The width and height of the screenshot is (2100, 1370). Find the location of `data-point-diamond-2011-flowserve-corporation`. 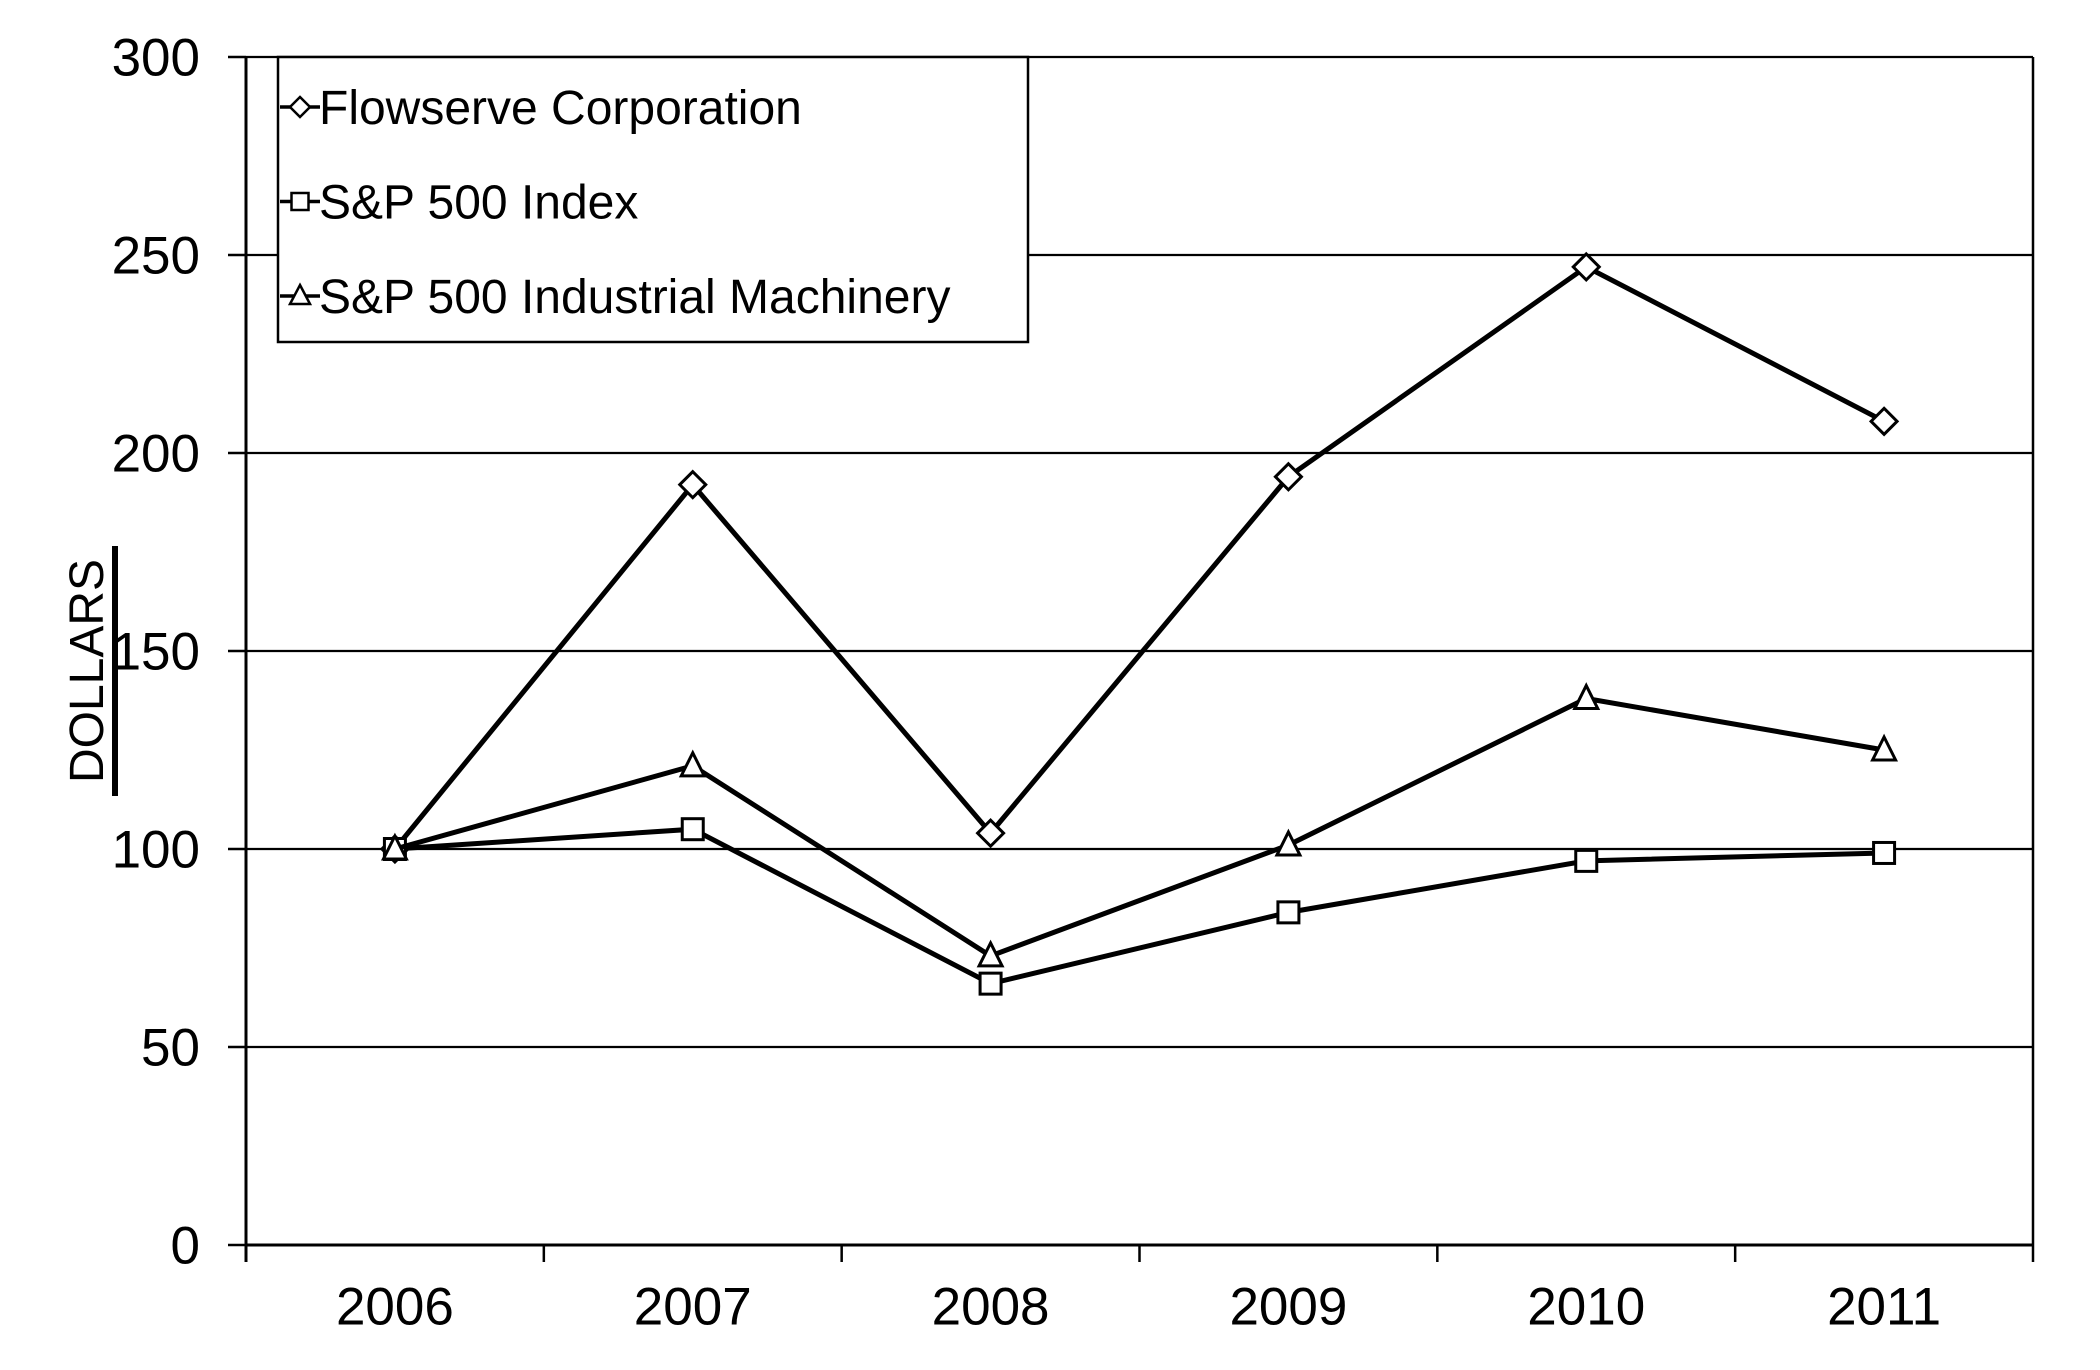

data-point-diamond-2011-flowserve-corporation is located at coordinates (1884, 421).